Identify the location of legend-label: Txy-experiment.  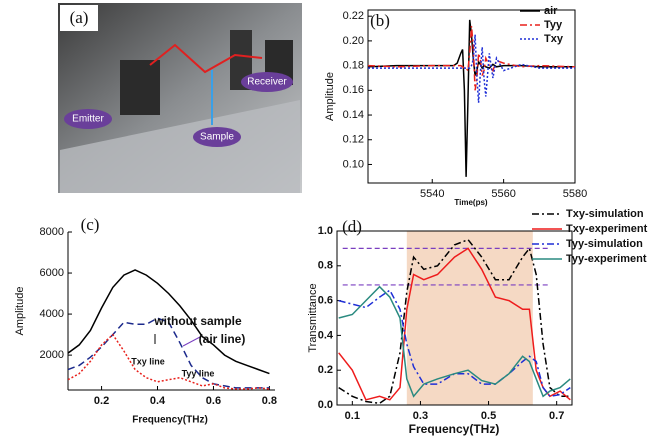
(607, 229).